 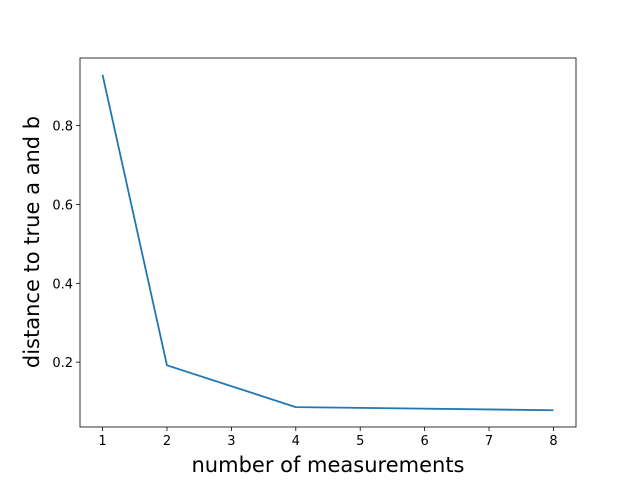 I want to click on x-tick-label: 5, so click(x=360, y=441).